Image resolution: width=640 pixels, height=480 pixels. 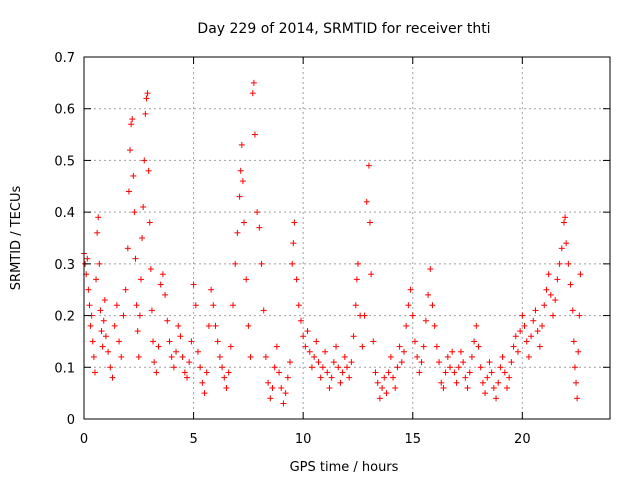 What do you see at coordinates (344, 467) in the screenshot?
I see `x-axis-label: GPS time / hours` at bounding box center [344, 467].